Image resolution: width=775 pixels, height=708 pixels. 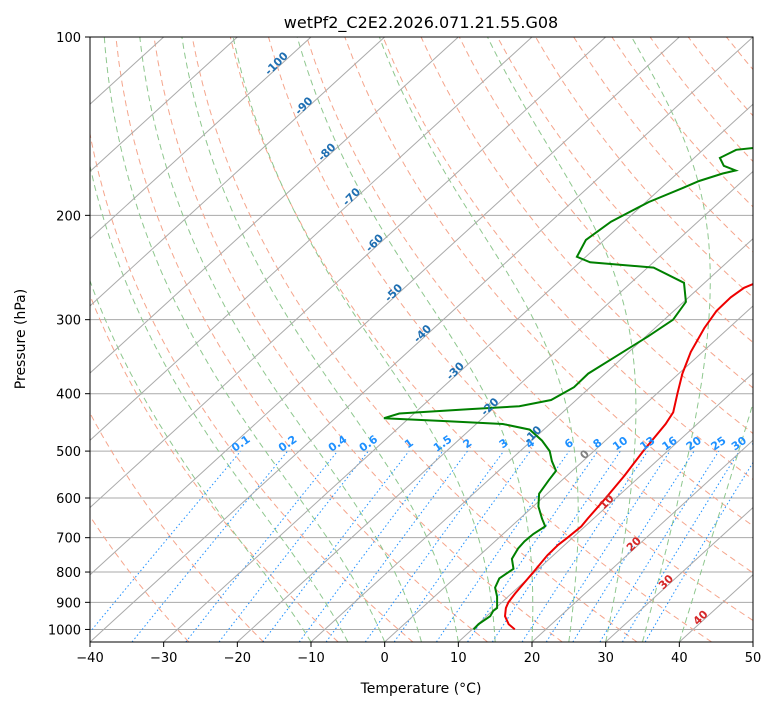 What do you see at coordinates (458, 658) in the screenshot?
I see `x-tick-label: 10` at bounding box center [458, 658].